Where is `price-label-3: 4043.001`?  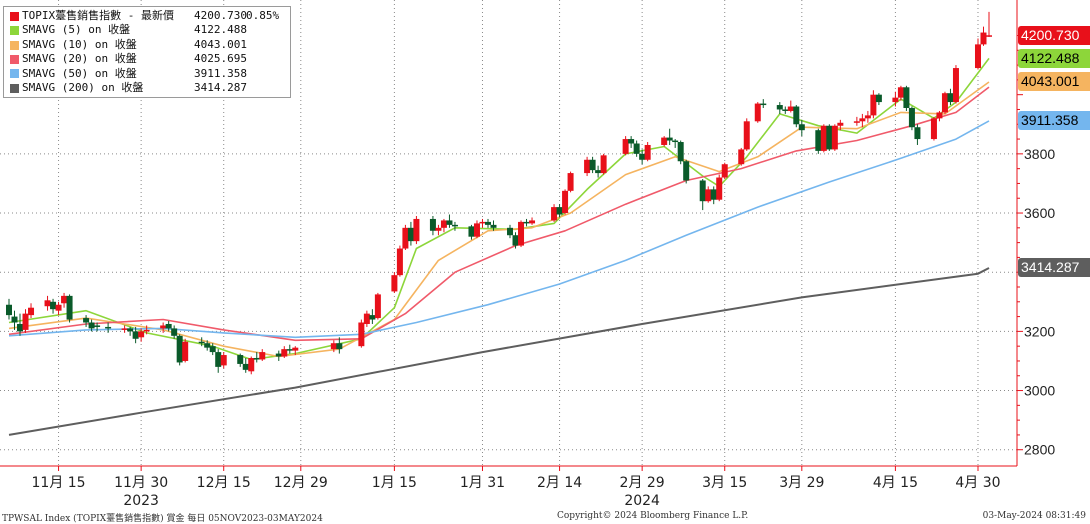
price-label-3: 4043.001 is located at coordinates (1054, 82).